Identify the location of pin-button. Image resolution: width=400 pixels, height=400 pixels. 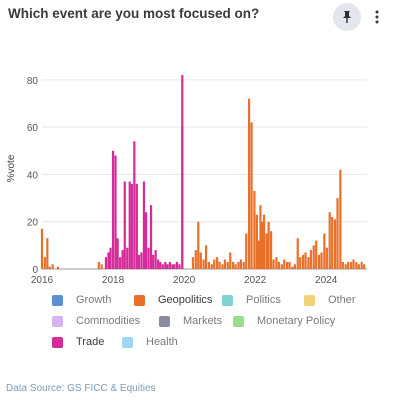
(347, 17).